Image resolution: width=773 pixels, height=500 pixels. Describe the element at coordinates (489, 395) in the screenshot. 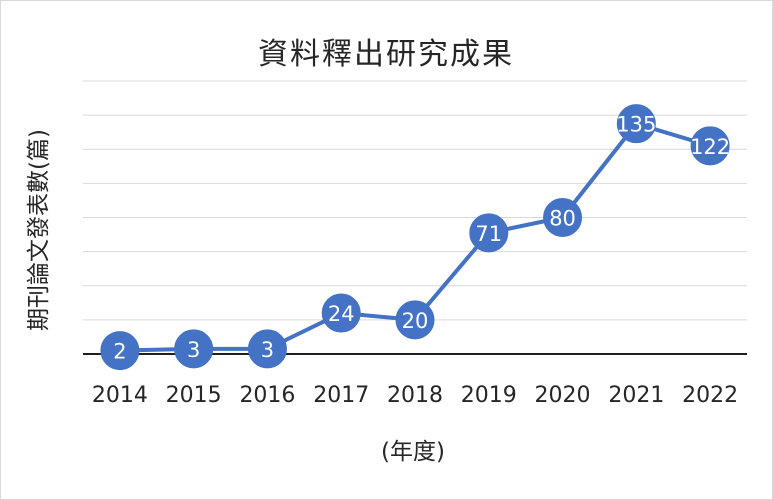

I see `x-tick-label: 2019` at that location.